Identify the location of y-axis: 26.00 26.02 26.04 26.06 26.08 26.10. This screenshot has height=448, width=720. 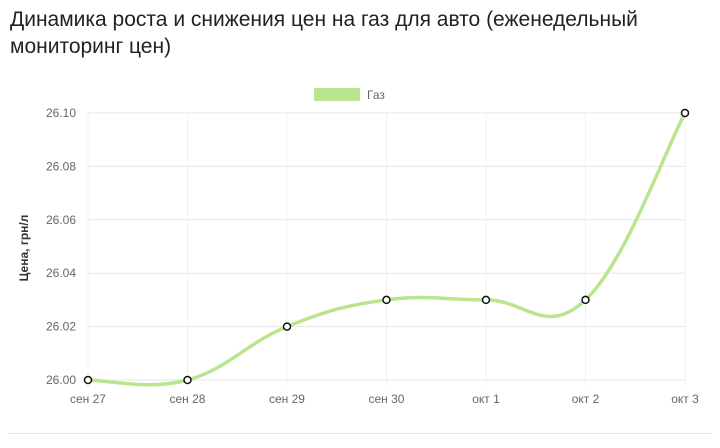
(61, 246).